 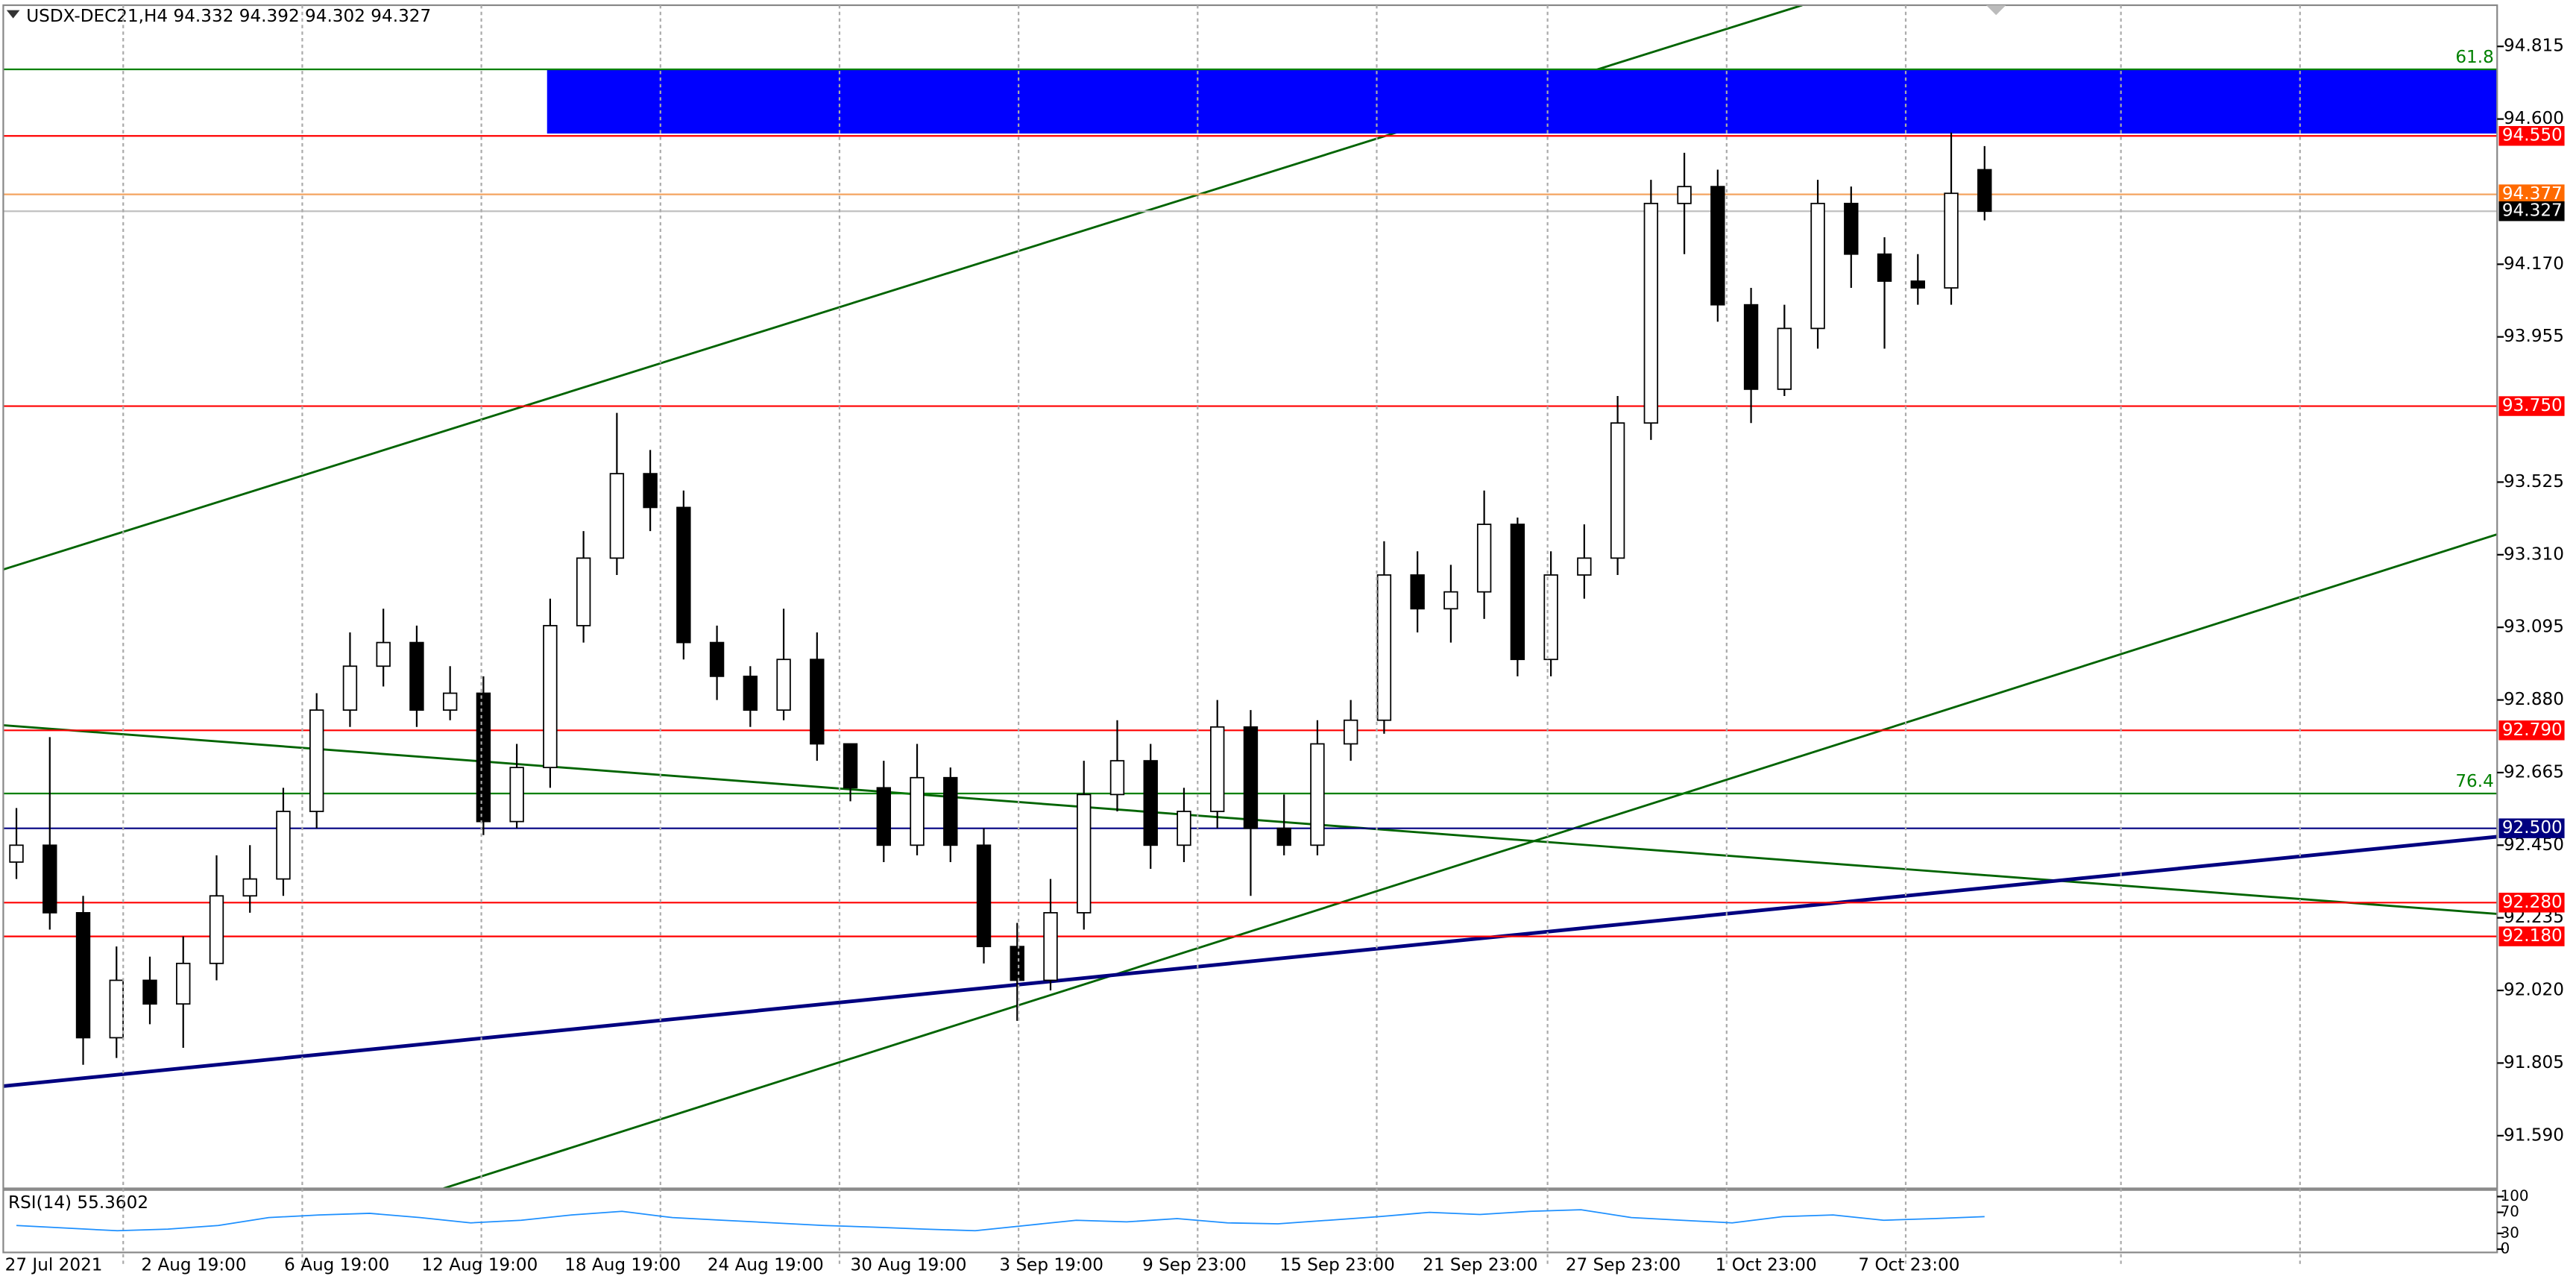 I want to click on price-label: 92.180, so click(x=2532, y=936).